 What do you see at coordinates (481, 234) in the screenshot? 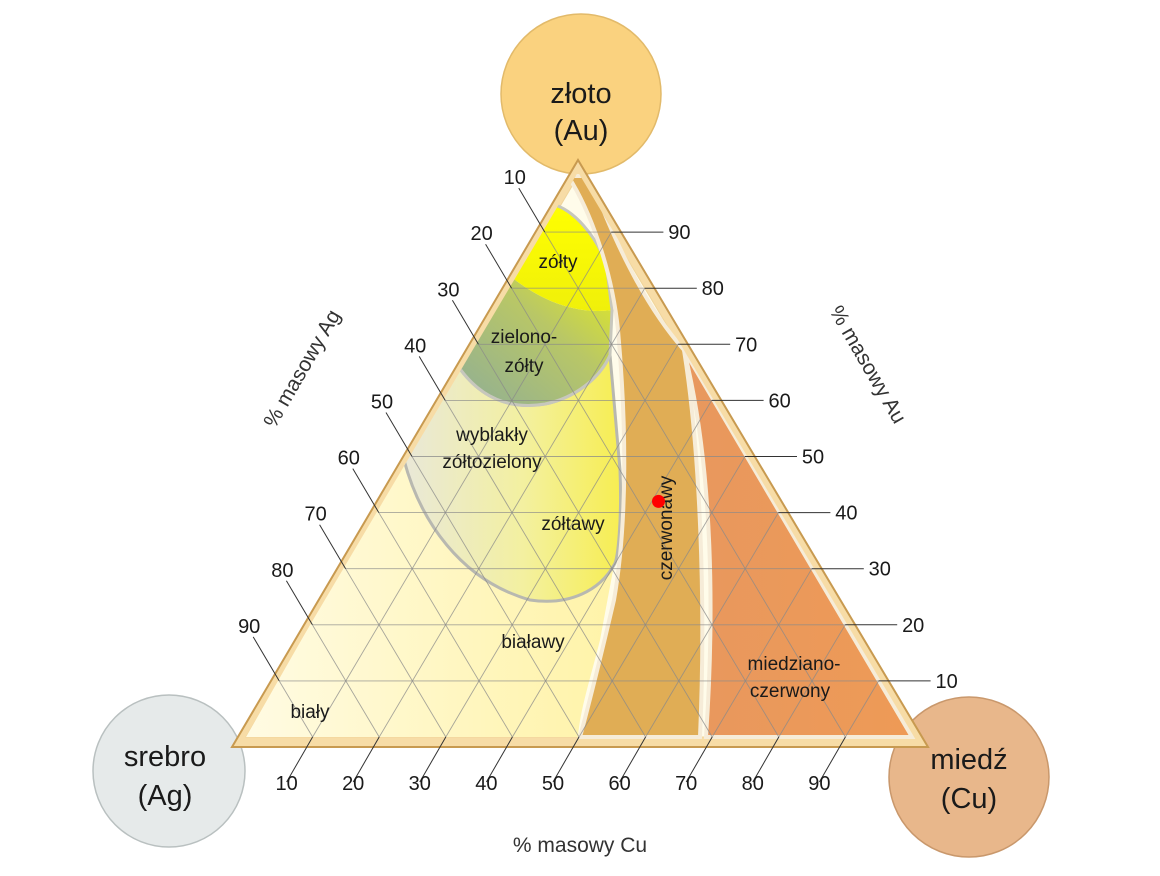
I see `tick-label-ag: 20` at bounding box center [481, 234].